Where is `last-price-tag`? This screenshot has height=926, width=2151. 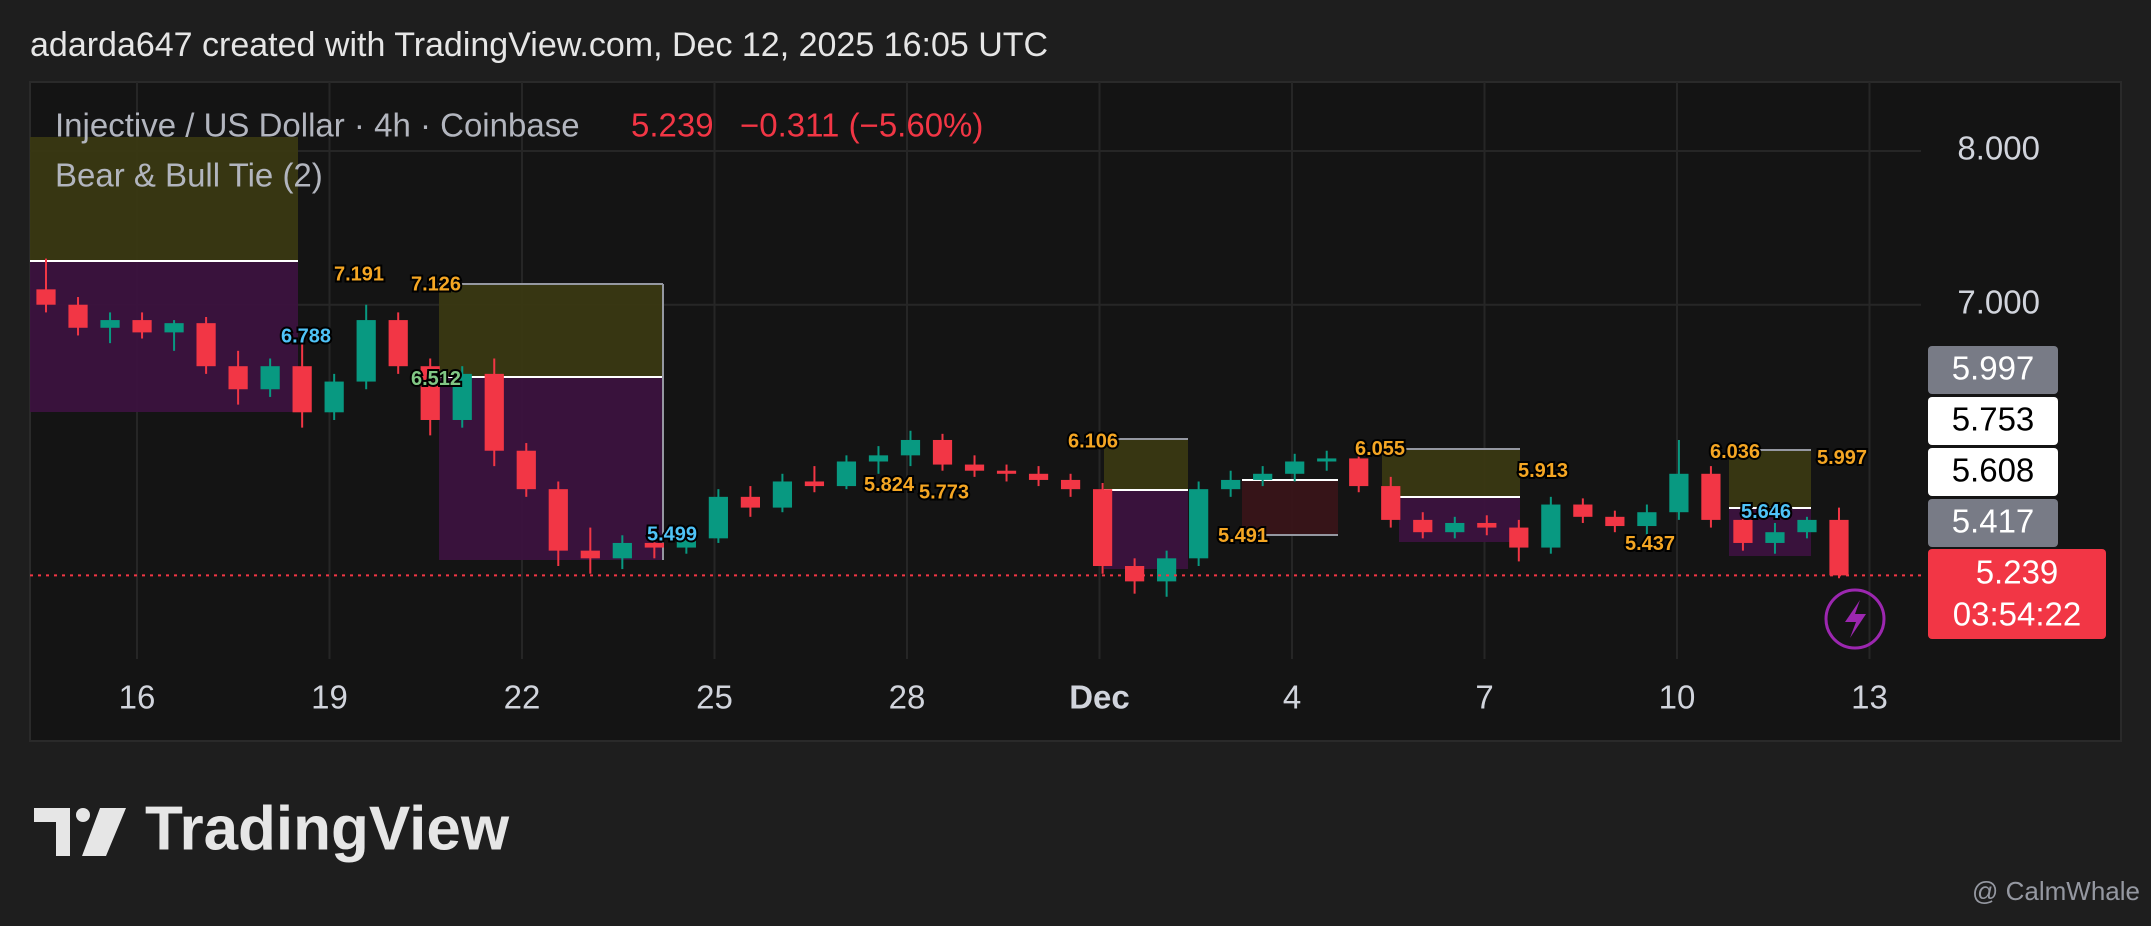 last-price-tag is located at coordinates (2017, 594).